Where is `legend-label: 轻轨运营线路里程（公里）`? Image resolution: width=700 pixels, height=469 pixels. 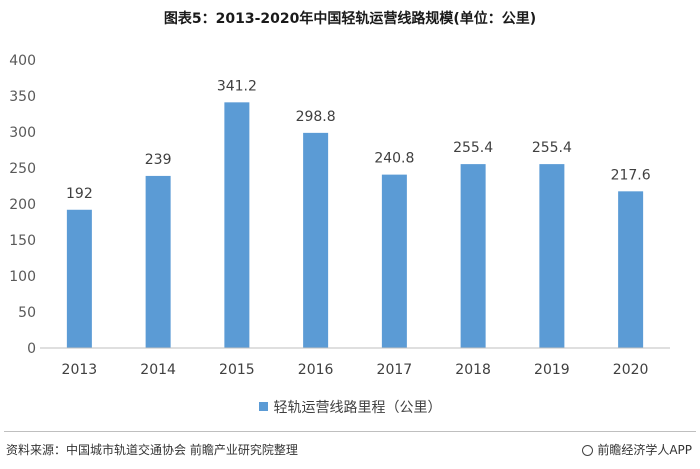 legend-label: 轻轨运营线路里程（公里） is located at coordinates (357, 408).